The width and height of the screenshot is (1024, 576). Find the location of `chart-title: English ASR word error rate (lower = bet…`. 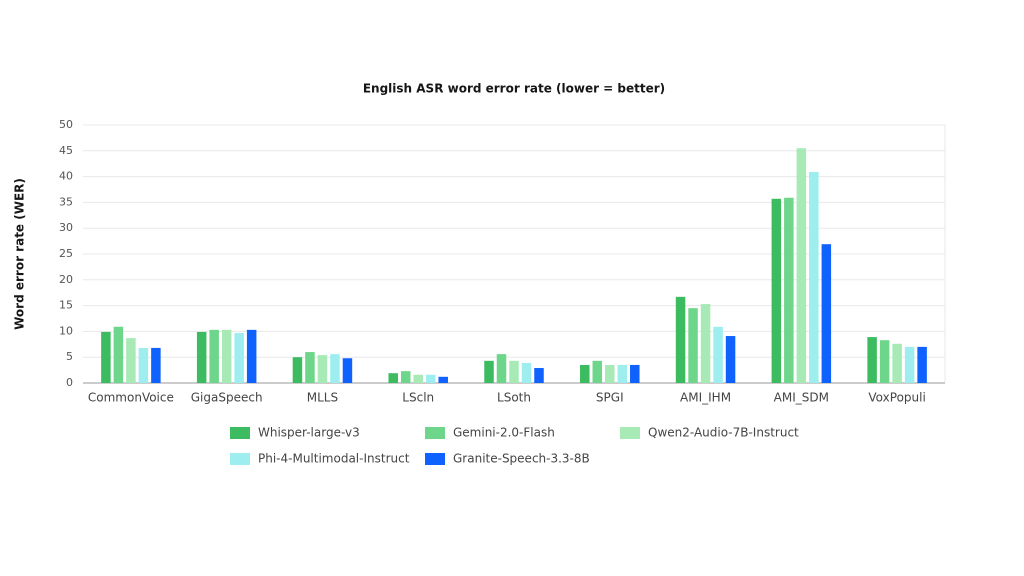

chart-title: English ASR word error rate (lower = bet… is located at coordinates (514, 89).